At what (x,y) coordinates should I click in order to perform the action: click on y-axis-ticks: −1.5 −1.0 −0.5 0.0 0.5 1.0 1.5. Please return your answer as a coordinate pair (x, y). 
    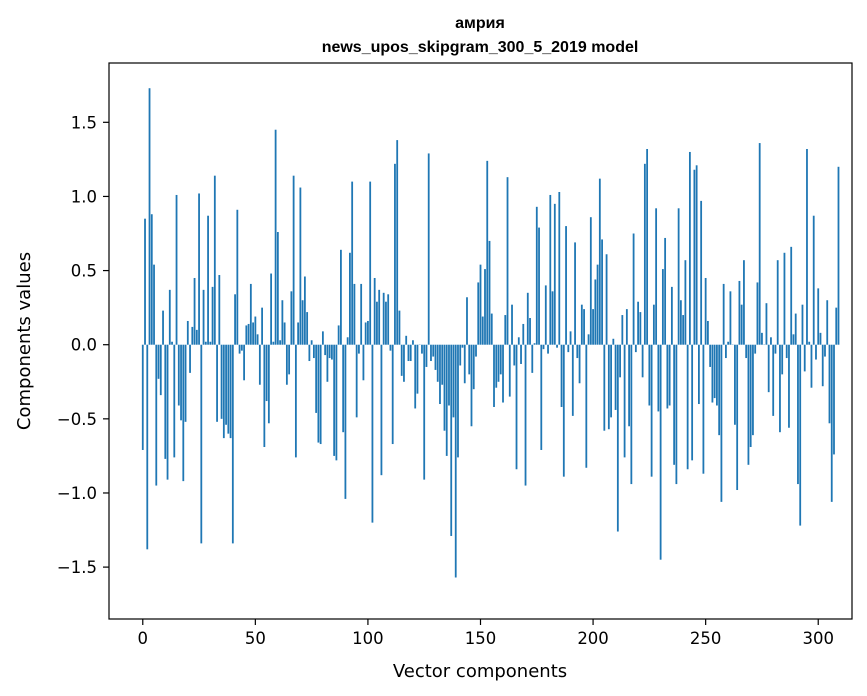
    Looking at the image, I should click on (83, 345).